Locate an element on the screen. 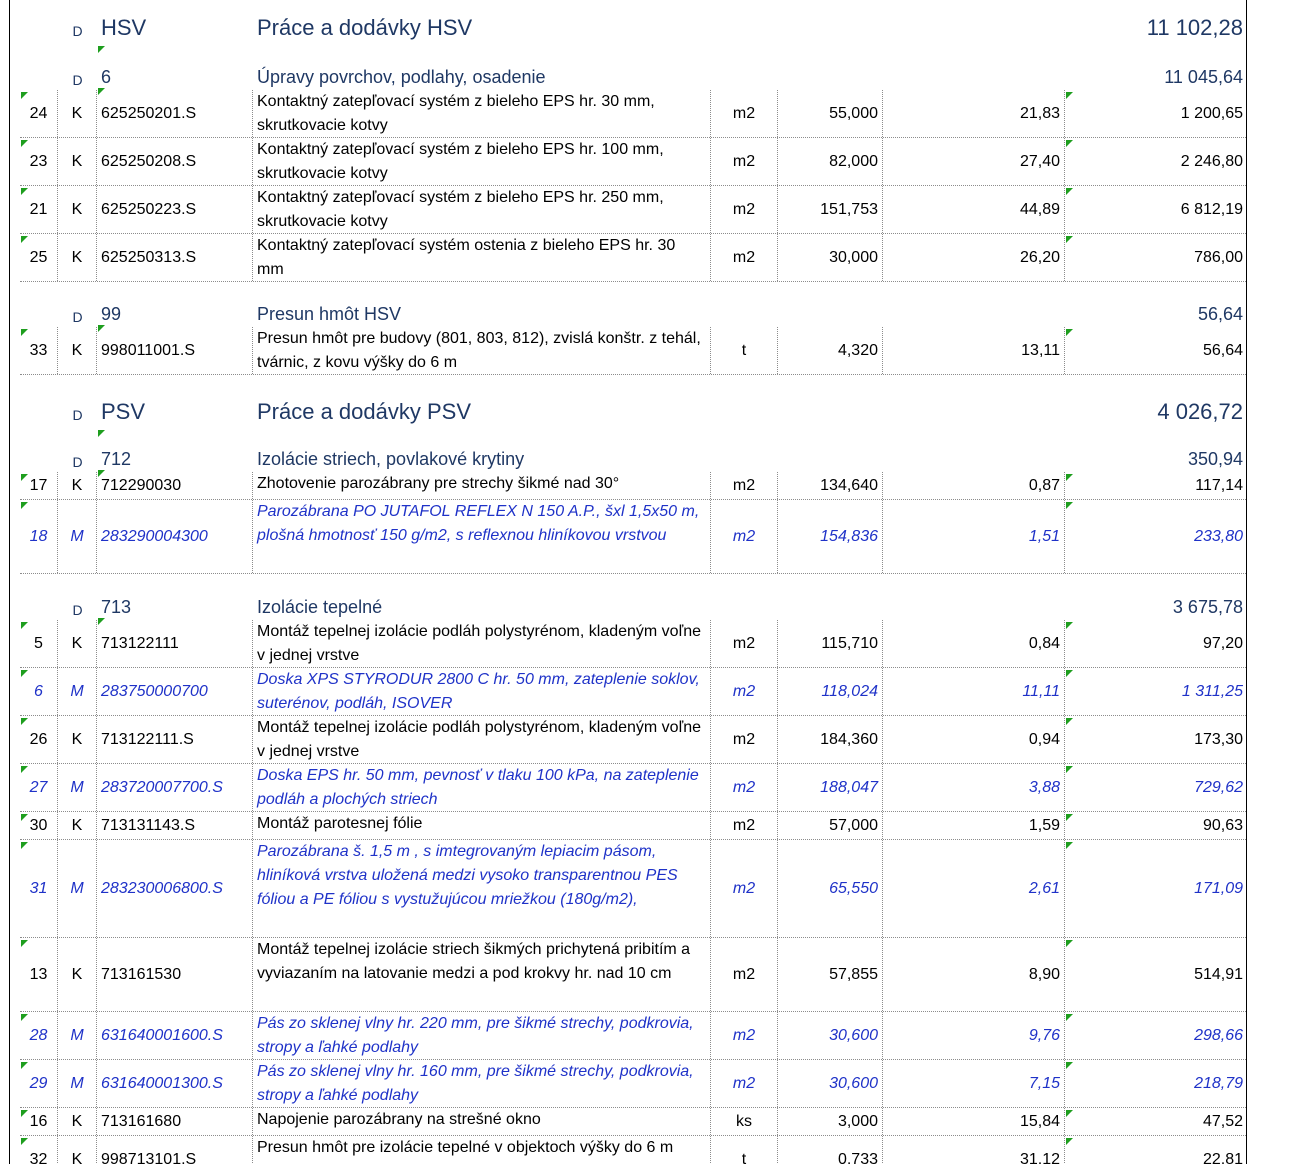 The image size is (1310, 1164). item-code: 713161680 is located at coordinates (175, 1121).